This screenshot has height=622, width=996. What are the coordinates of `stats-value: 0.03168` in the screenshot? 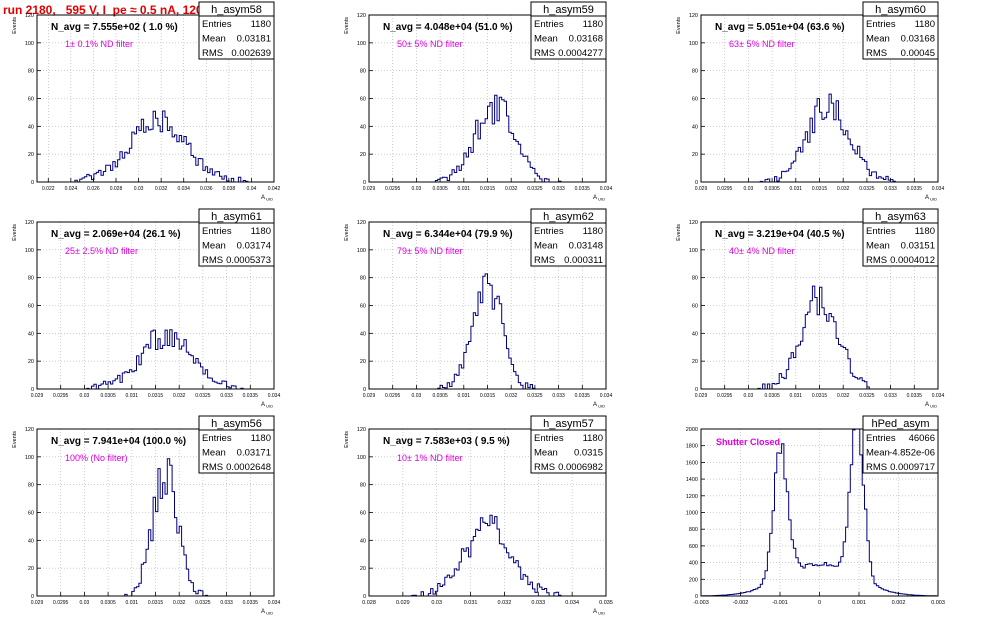 It's located at (586, 39).